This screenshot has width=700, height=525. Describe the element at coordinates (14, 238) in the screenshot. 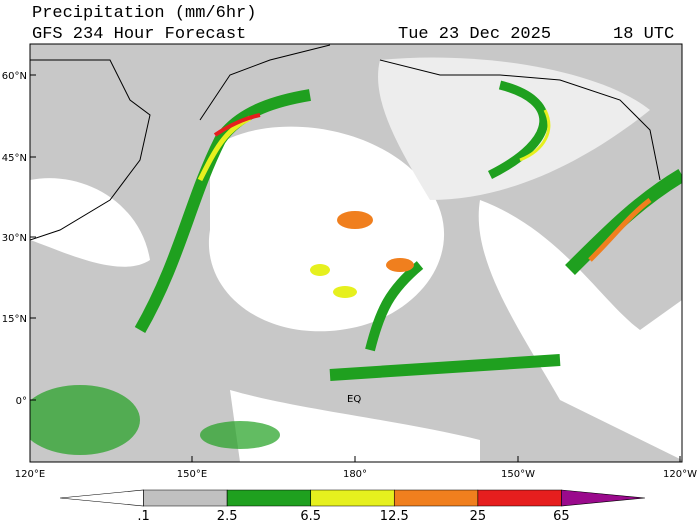

I see `lat-label: 30°N` at that location.